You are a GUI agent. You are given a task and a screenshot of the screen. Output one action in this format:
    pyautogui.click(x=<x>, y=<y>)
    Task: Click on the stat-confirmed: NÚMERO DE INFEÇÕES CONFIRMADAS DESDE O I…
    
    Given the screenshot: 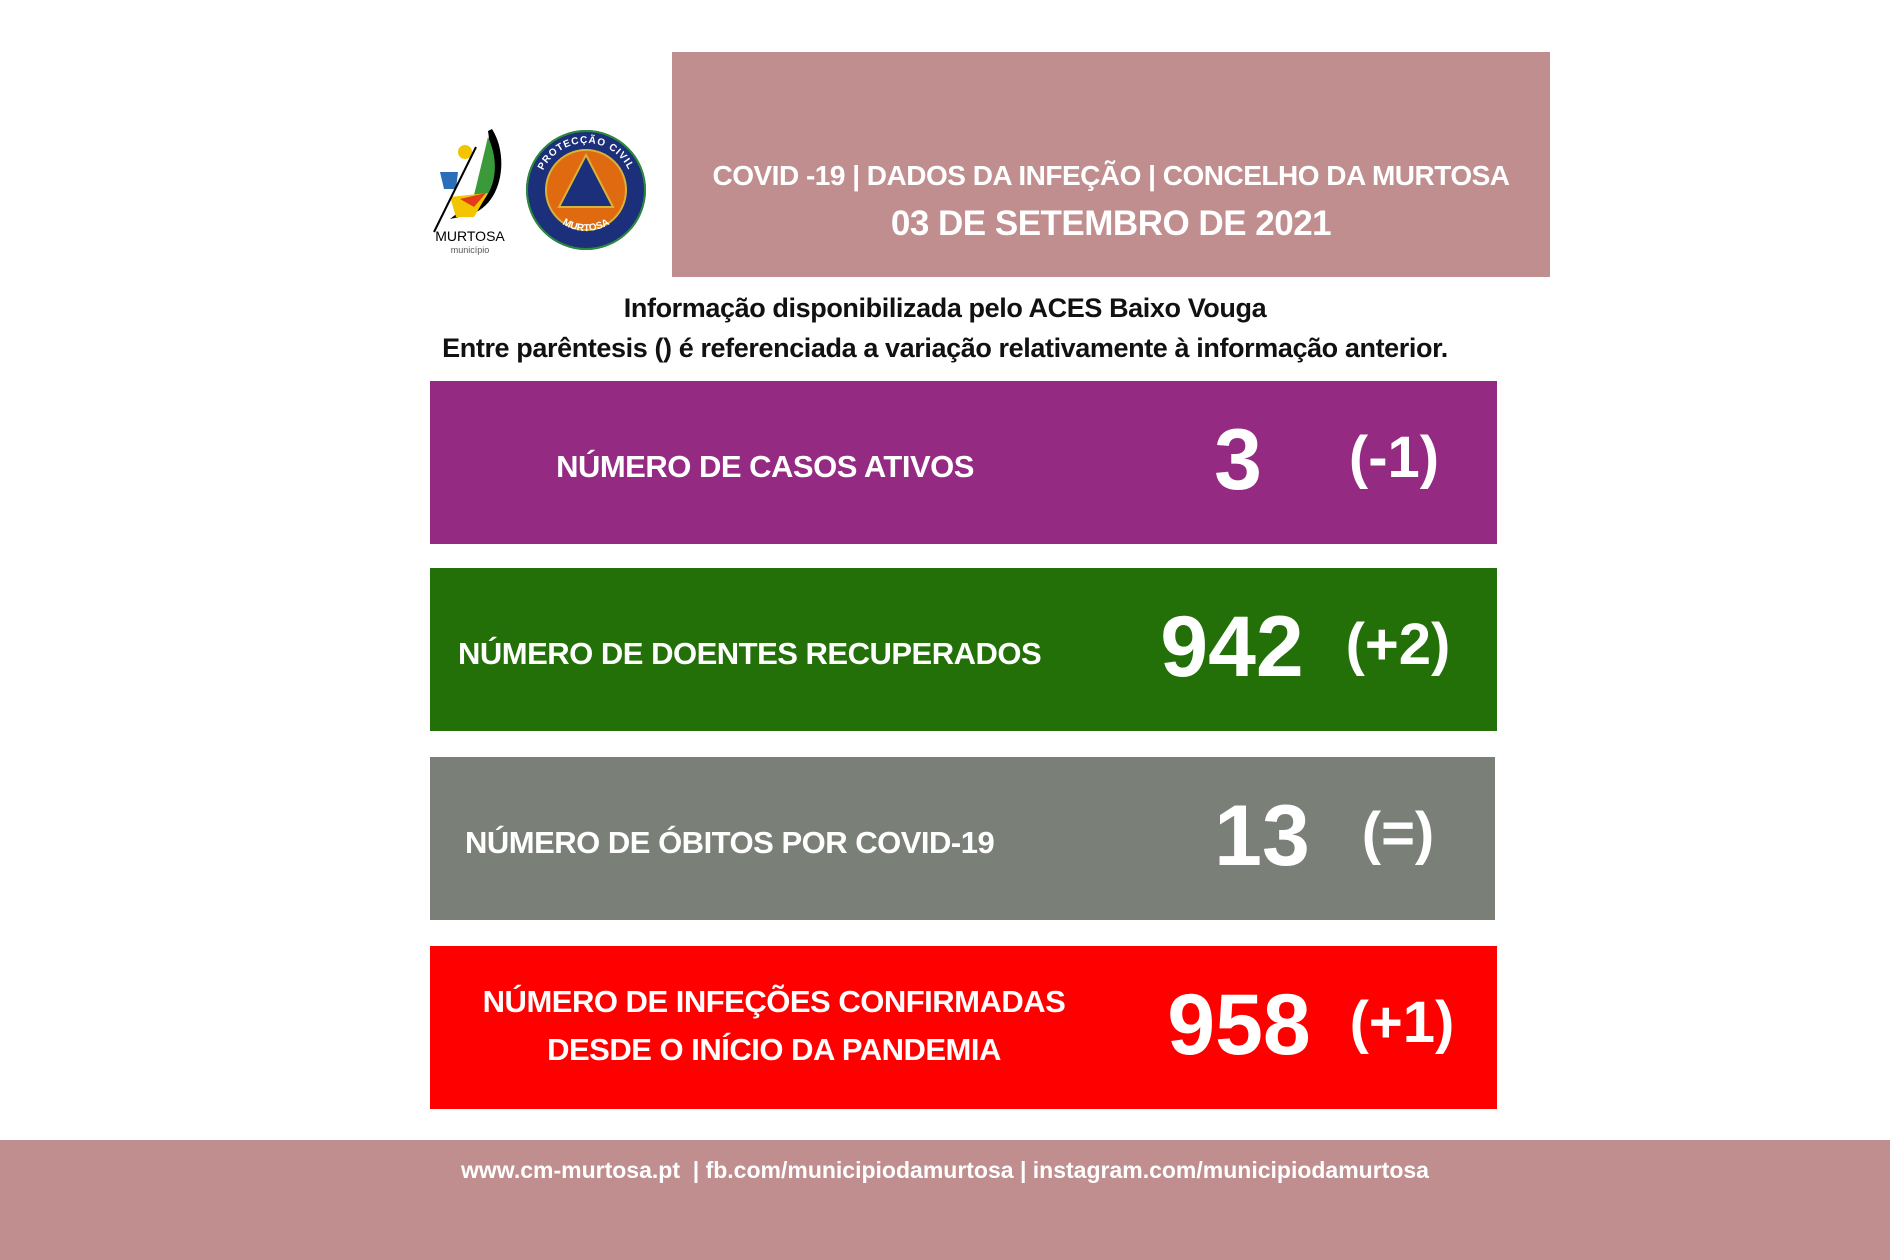 What is the action you would take?
    pyautogui.click(x=963, y=1027)
    